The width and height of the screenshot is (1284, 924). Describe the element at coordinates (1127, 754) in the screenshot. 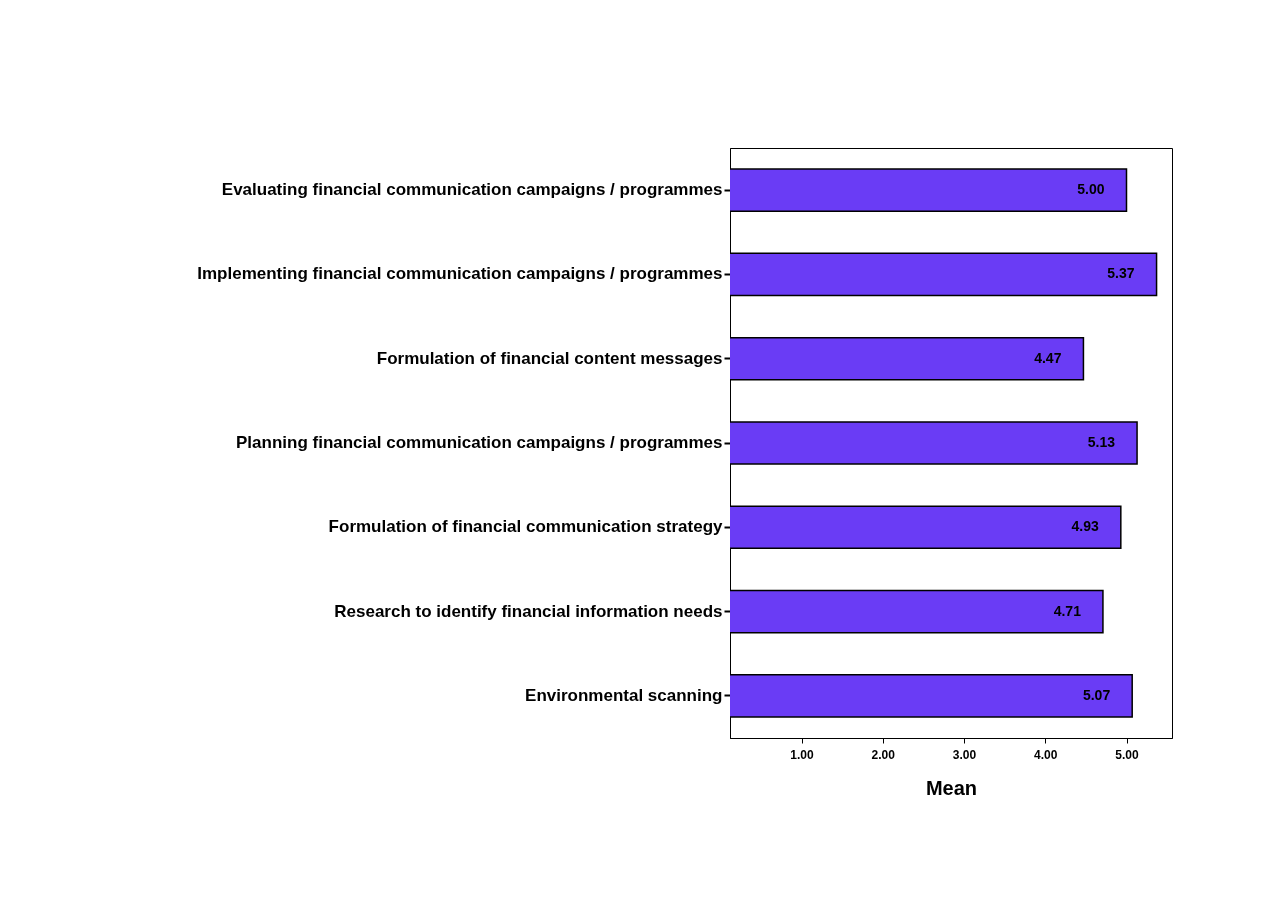

I see `x-tick-label: 5.00` at that location.